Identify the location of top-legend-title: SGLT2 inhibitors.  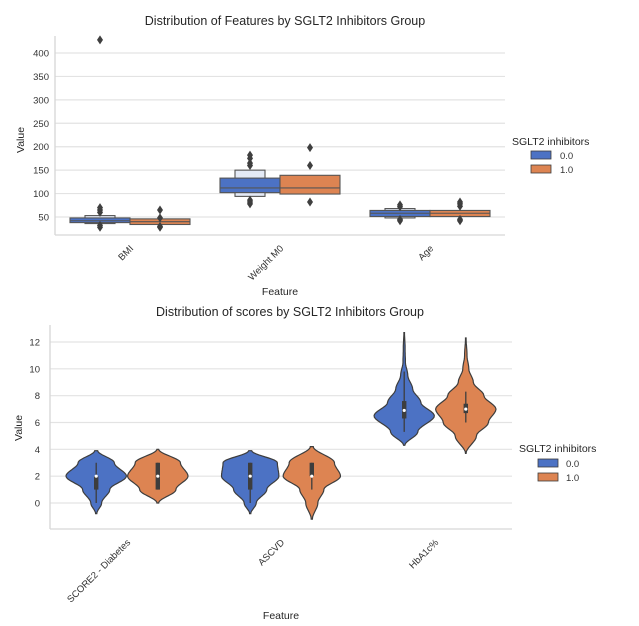
(550, 142).